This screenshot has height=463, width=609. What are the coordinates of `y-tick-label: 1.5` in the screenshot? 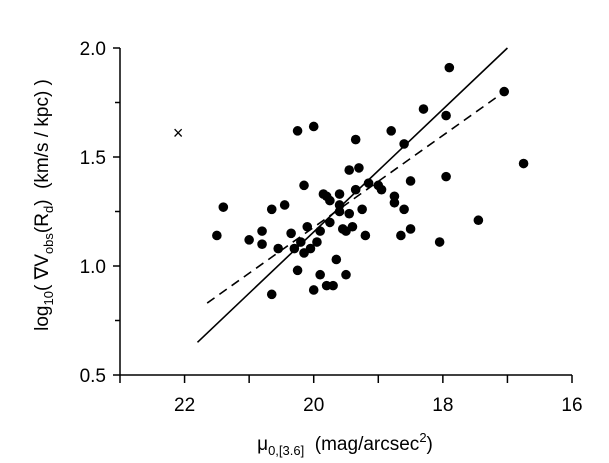 It's located at (93, 158).